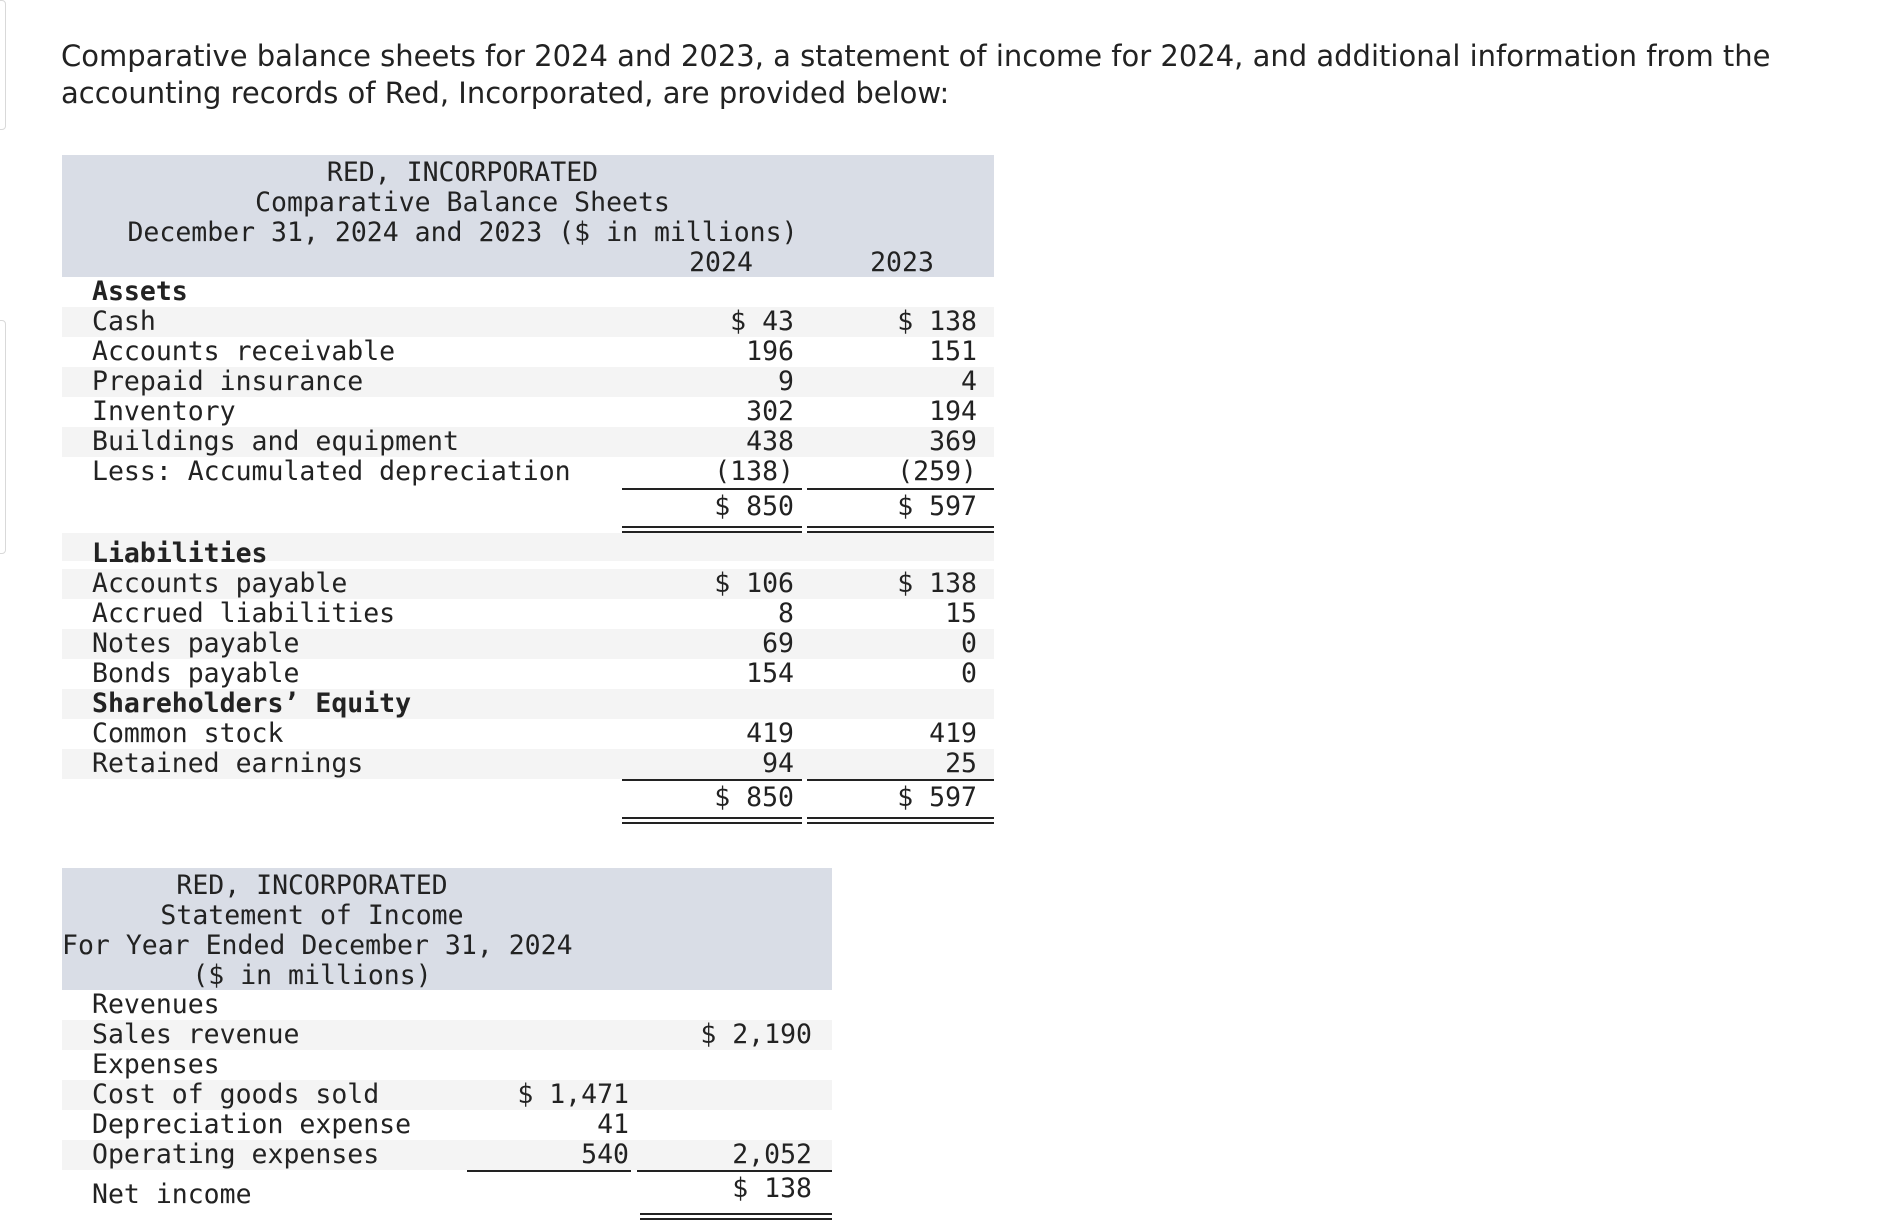 The height and width of the screenshot is (1228, 1891). What do you see at coordinates (754, 471) in the screenshot?
I see `asset-2024-value: (138)` at bounding box center [754, 471].